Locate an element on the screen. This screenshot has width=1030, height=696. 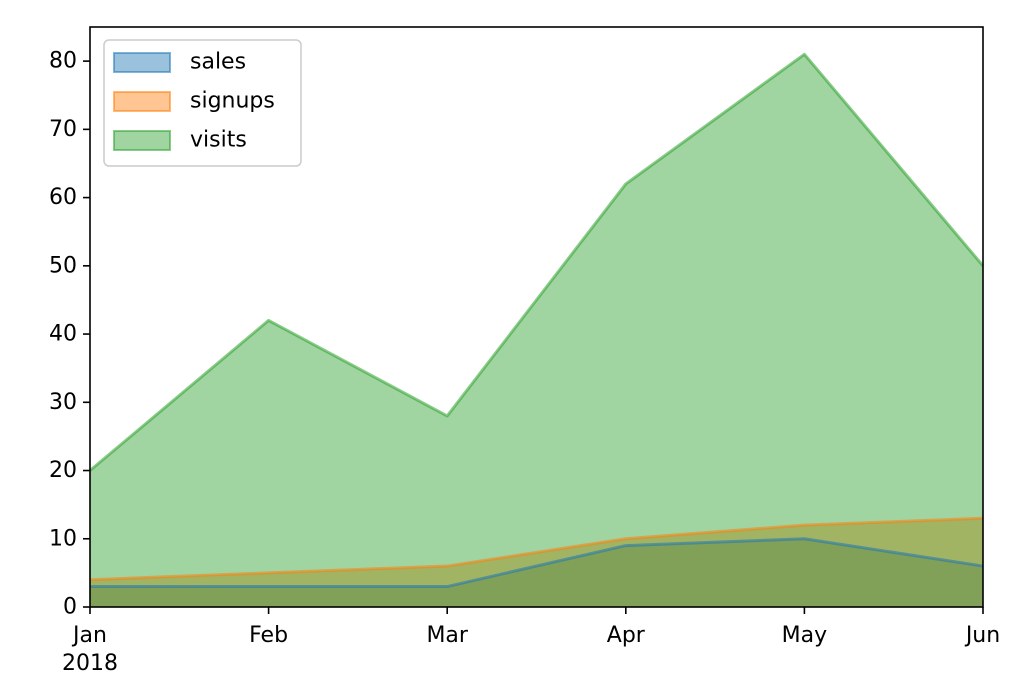
x-tick-sublabel-year: 2018 is located at coordinates (90, 663).